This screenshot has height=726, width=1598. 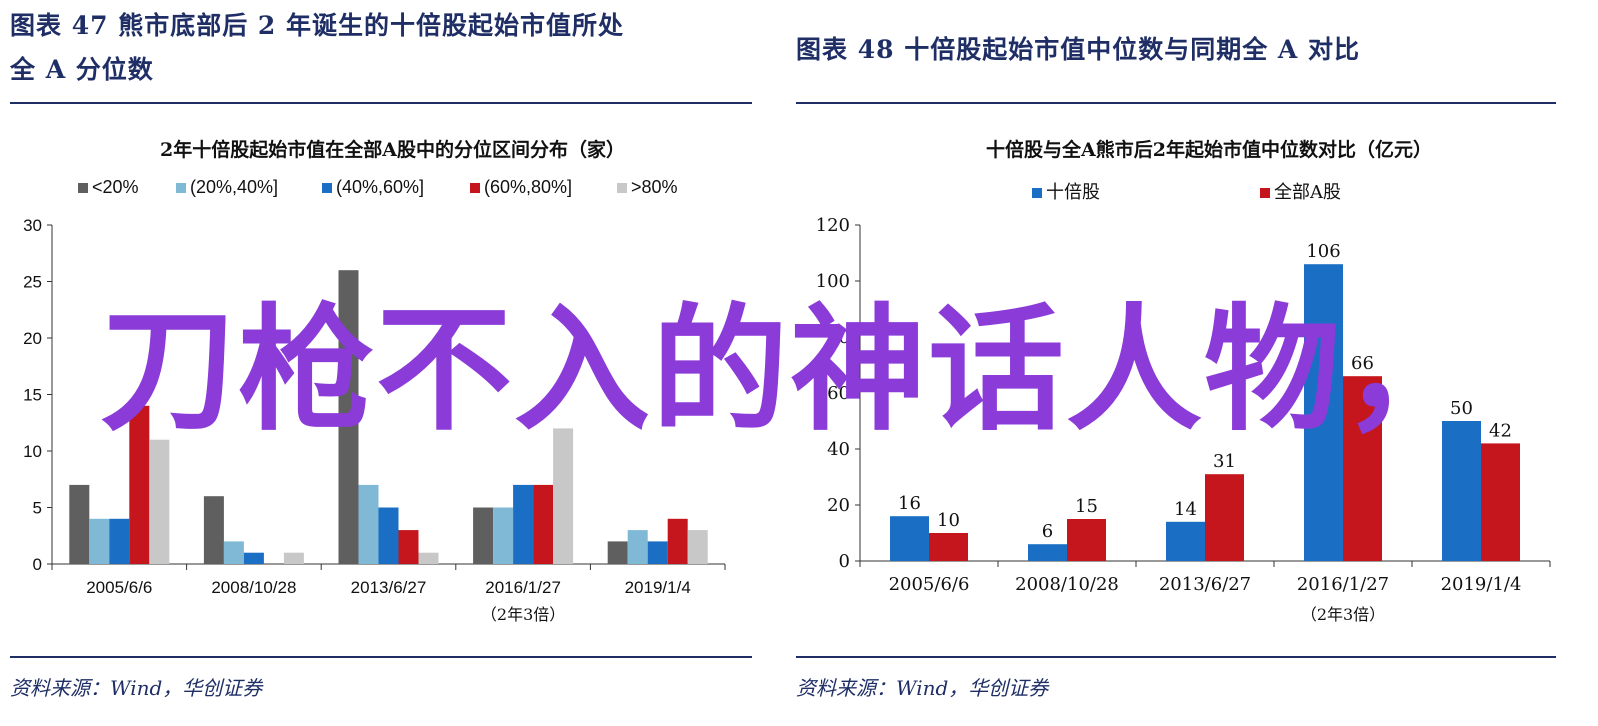 What do you see at coordinates (1362, 363) in the screenshot?
I see `data-label: 66` at bounding box center [1362, 363].